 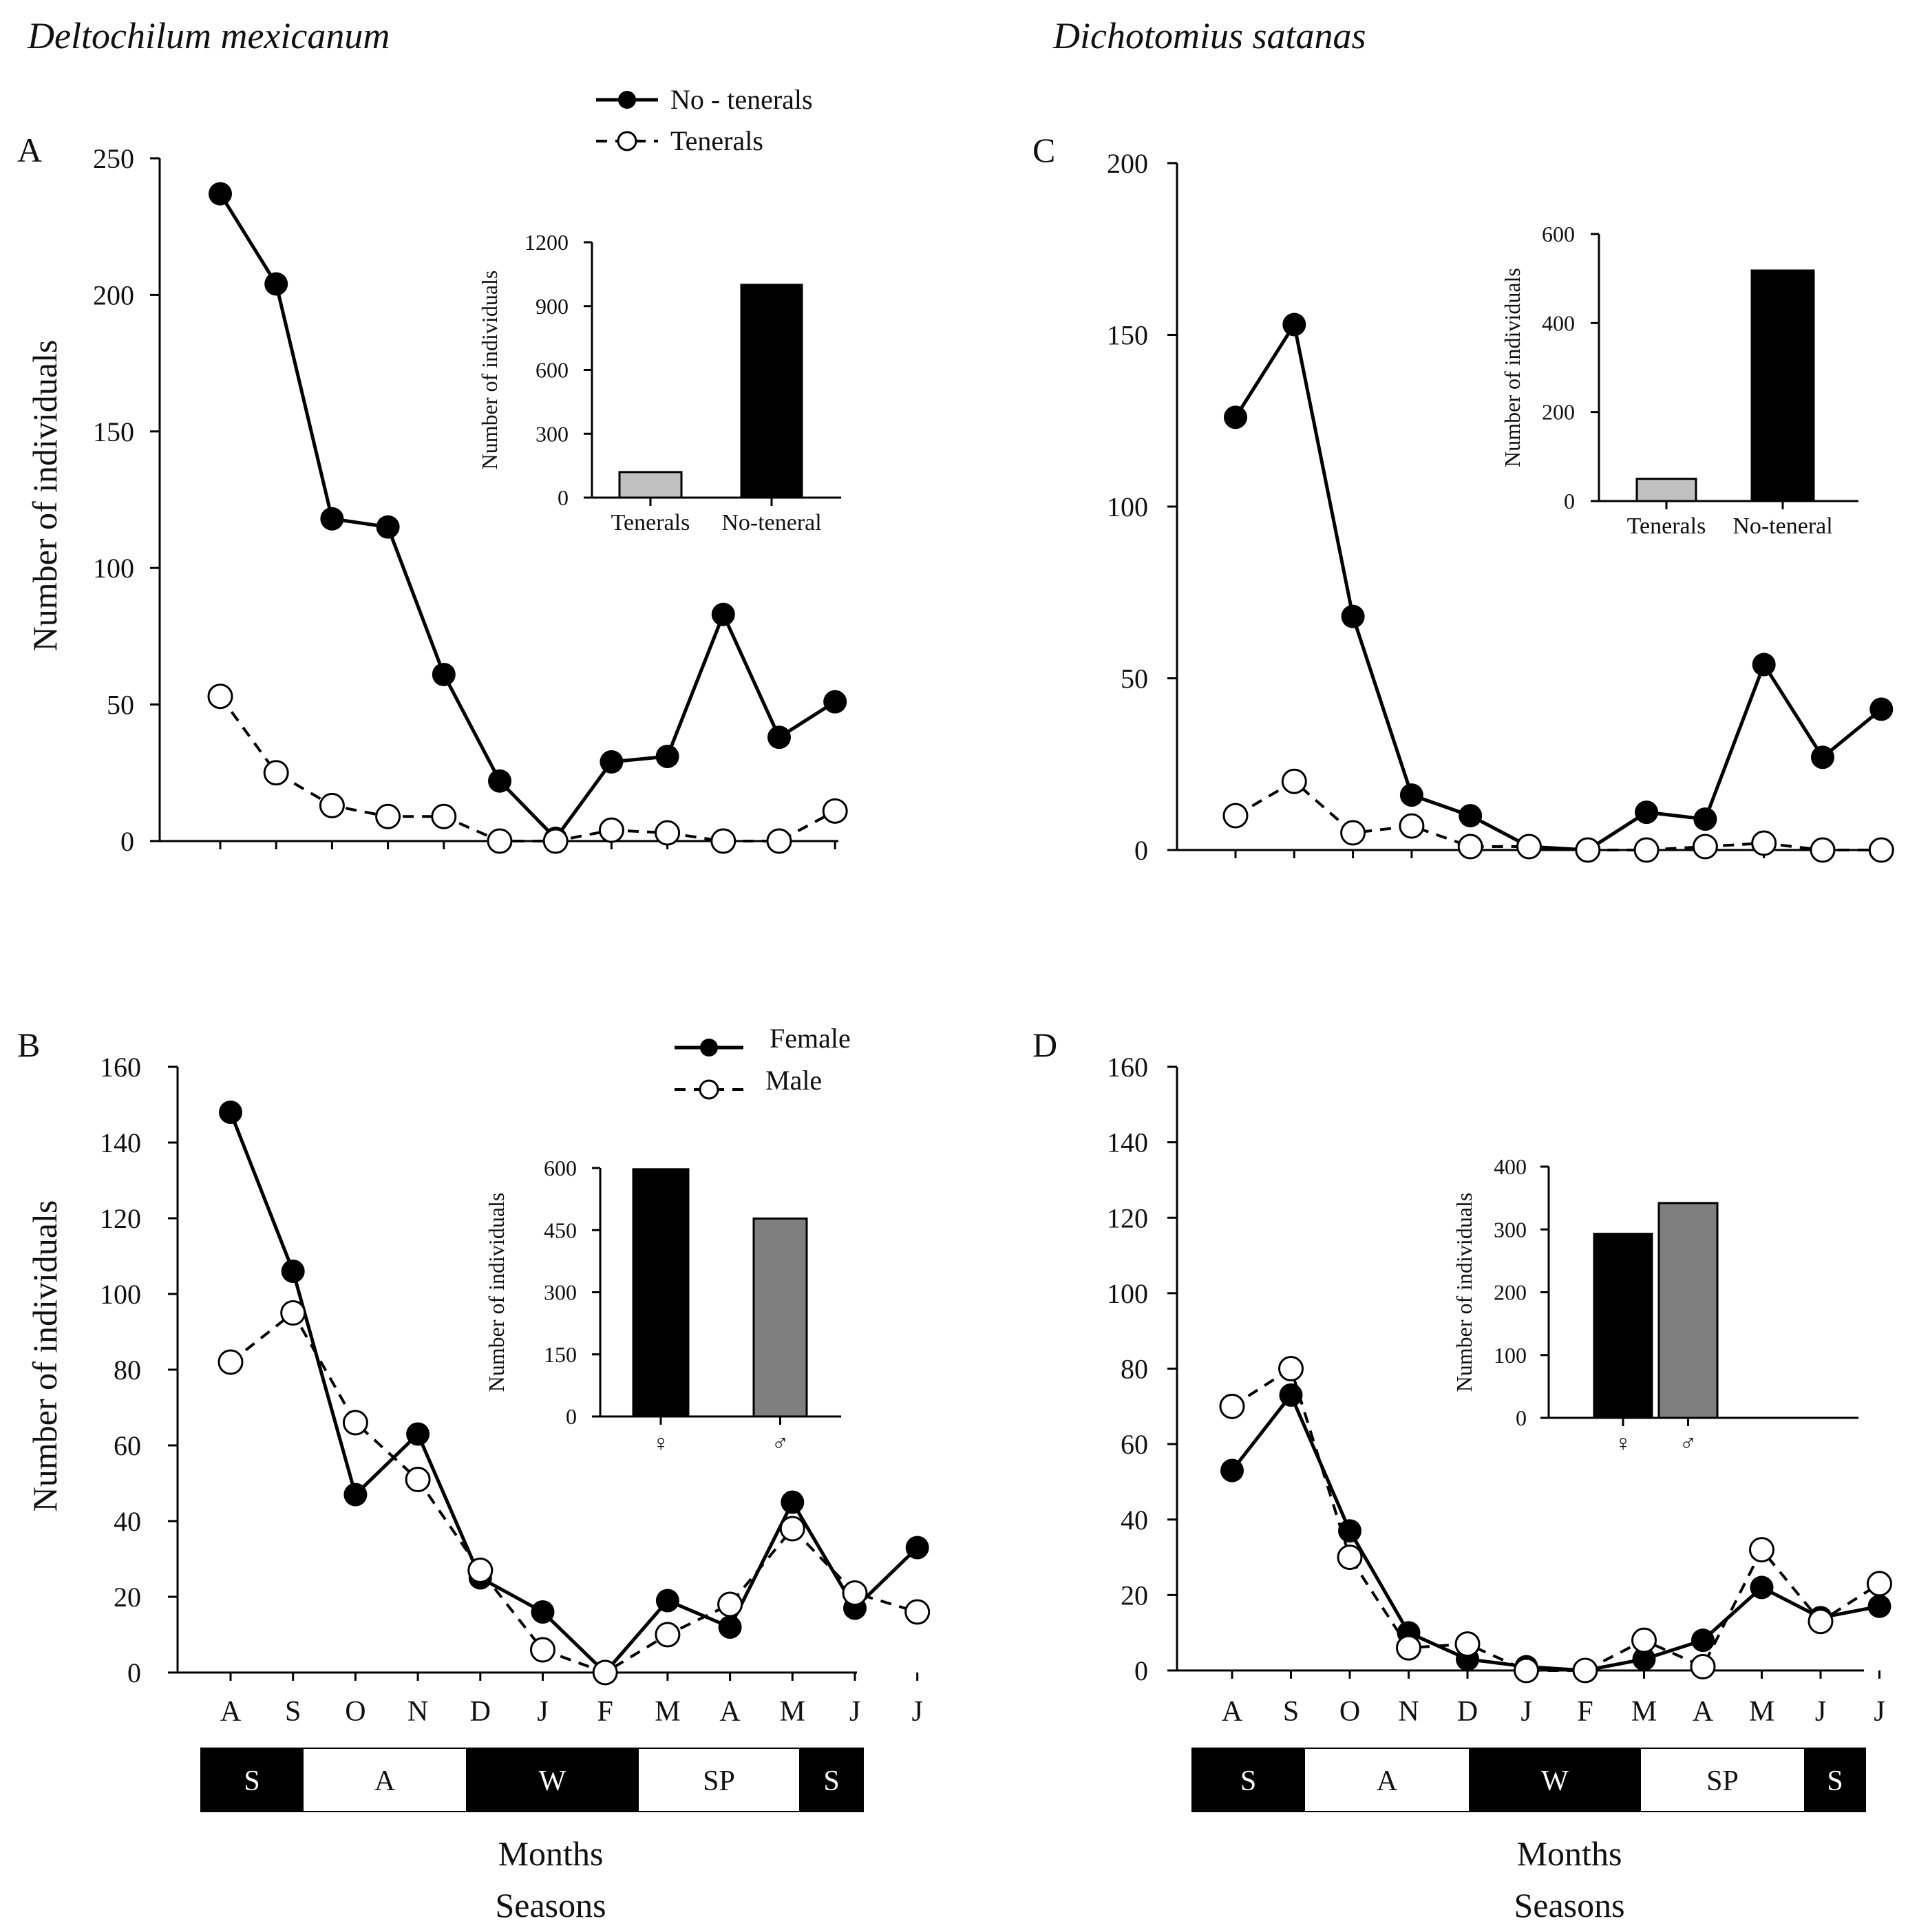 I want to click on legend-label-tenerals: Tenerals, so click(x=716, y=140).